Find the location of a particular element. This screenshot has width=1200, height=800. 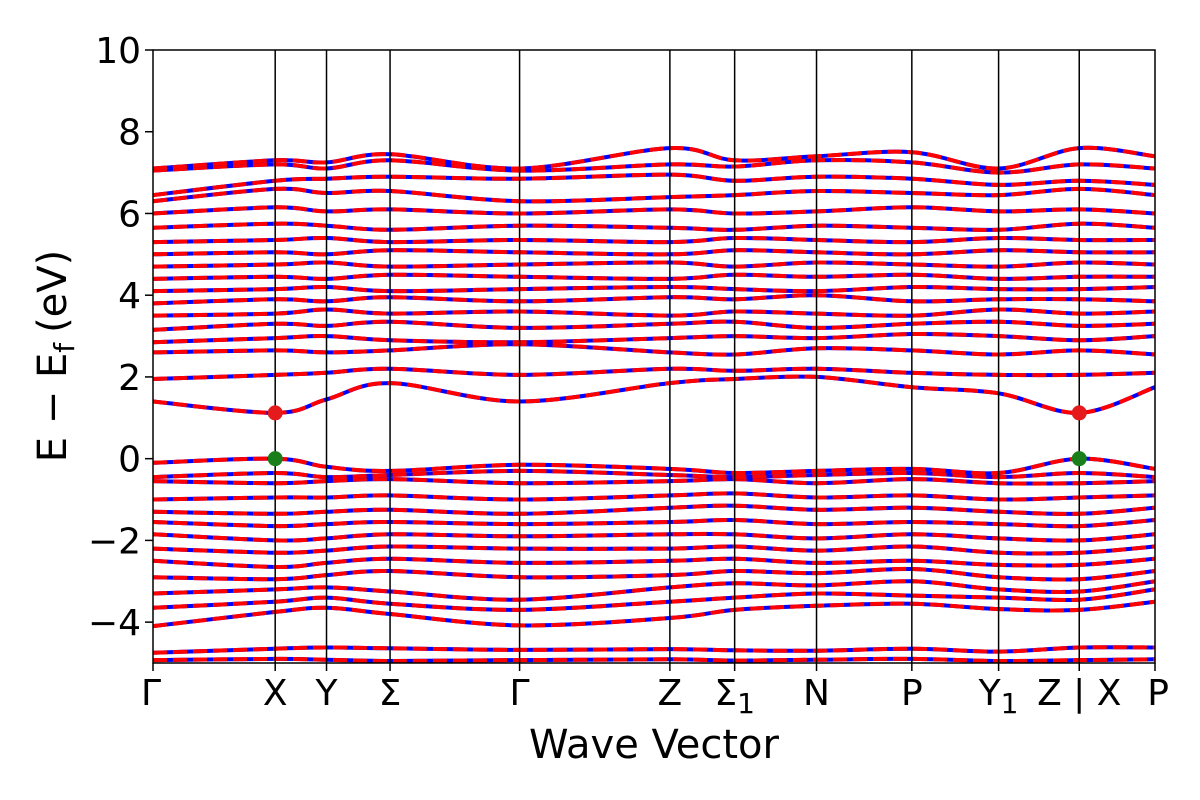

band-15-spin-up is located at coordinates (654, 394).